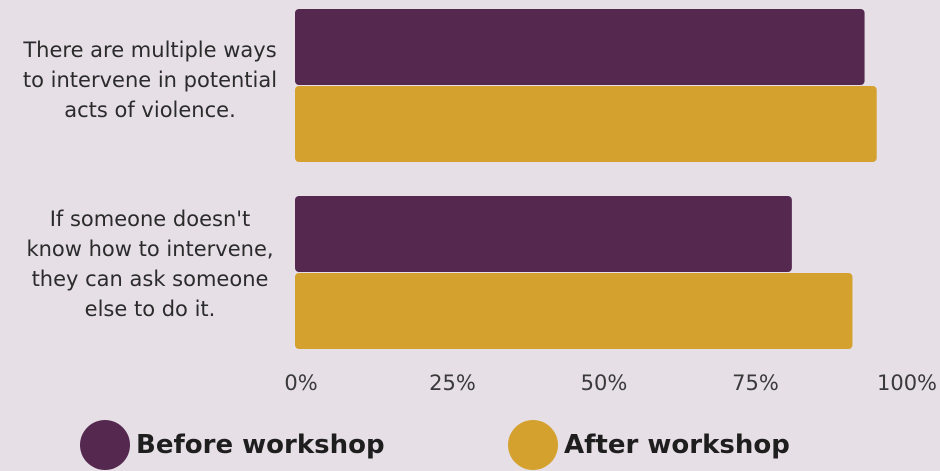  Describe the element at coordinates (907, 383) in the screenshot. I see `x-tick-label-5: 100%` at that location.